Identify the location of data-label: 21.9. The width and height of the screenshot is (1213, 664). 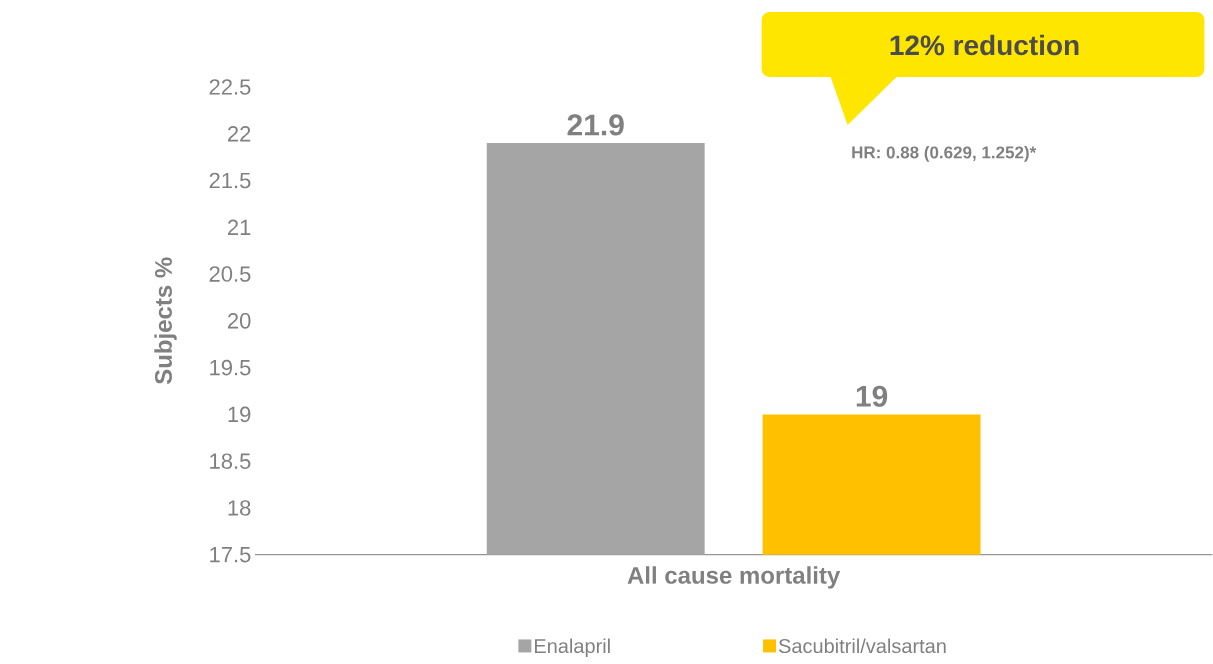
(595, 125).